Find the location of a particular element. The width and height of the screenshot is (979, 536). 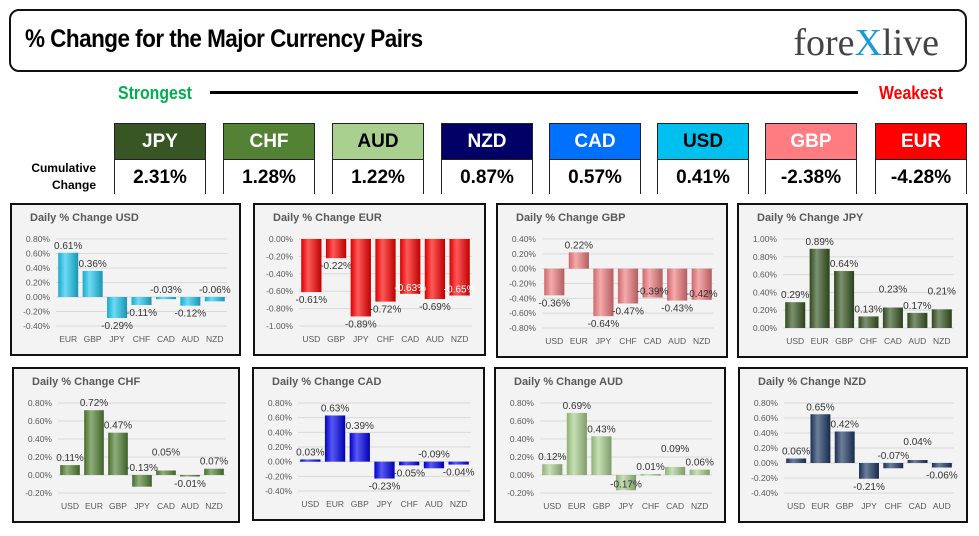

data-label: 0.29% is located at coordinates (795, 295).